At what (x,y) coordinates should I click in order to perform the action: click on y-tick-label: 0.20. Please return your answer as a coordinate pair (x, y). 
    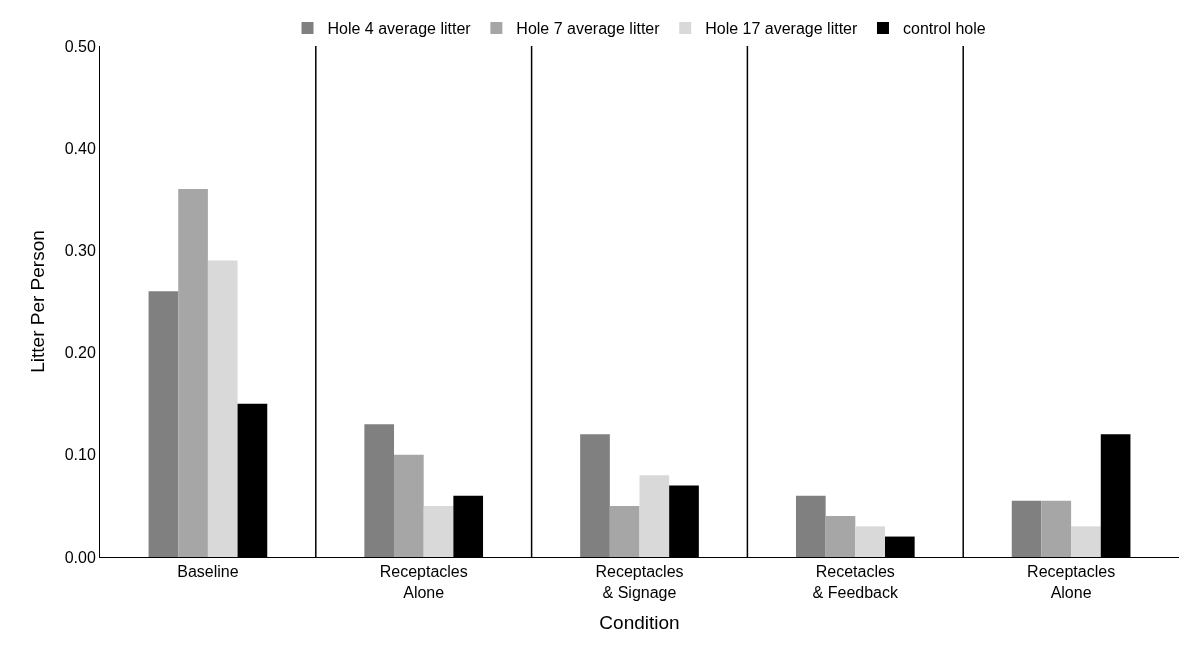
    Looking at the image, I should click on (80, 353).